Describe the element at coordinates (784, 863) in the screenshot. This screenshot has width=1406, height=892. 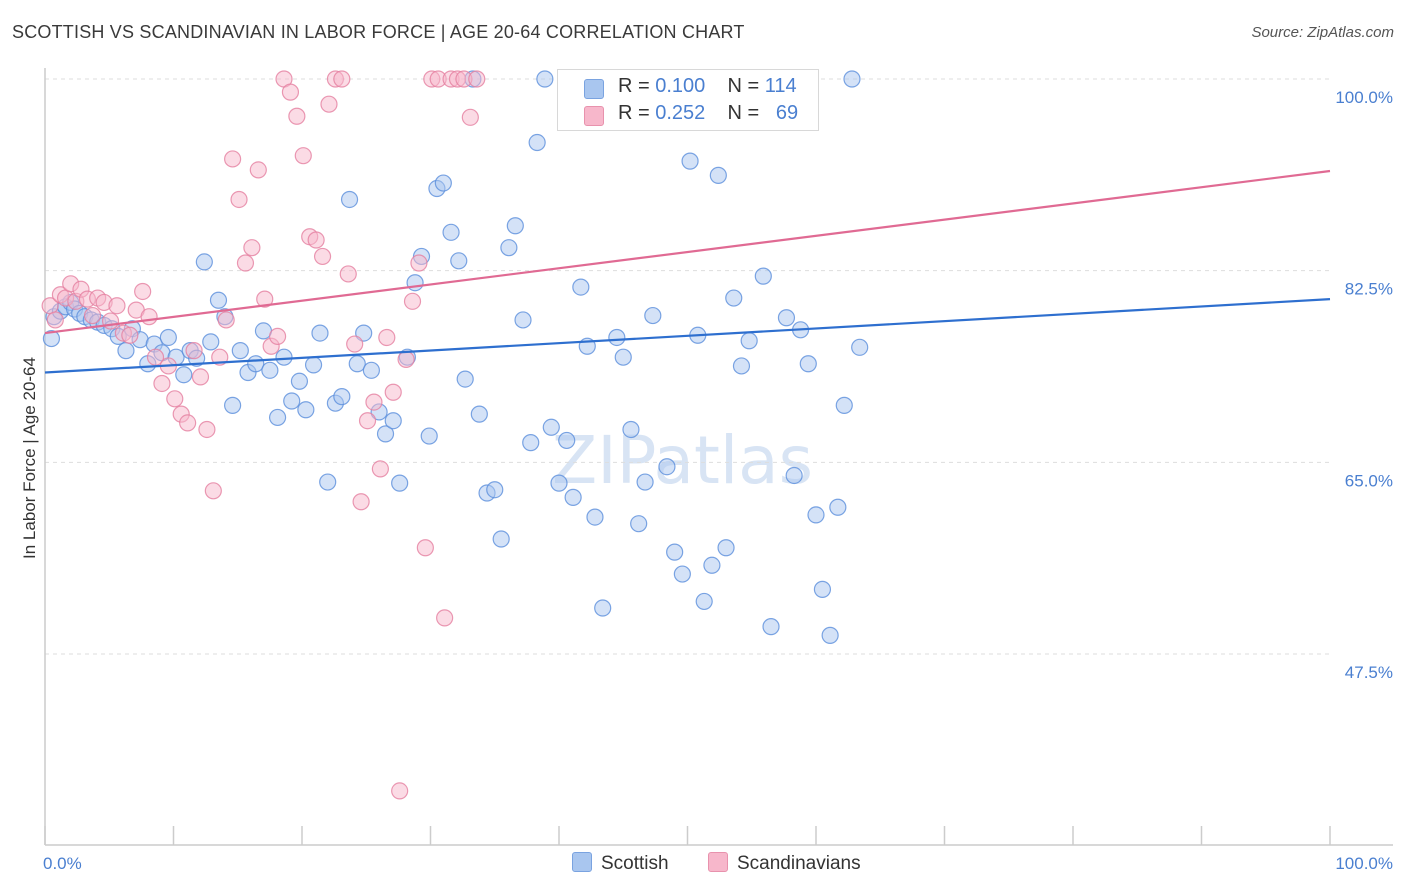
I see `bottom-legend-scandinavians: Scandinavians` at that location.